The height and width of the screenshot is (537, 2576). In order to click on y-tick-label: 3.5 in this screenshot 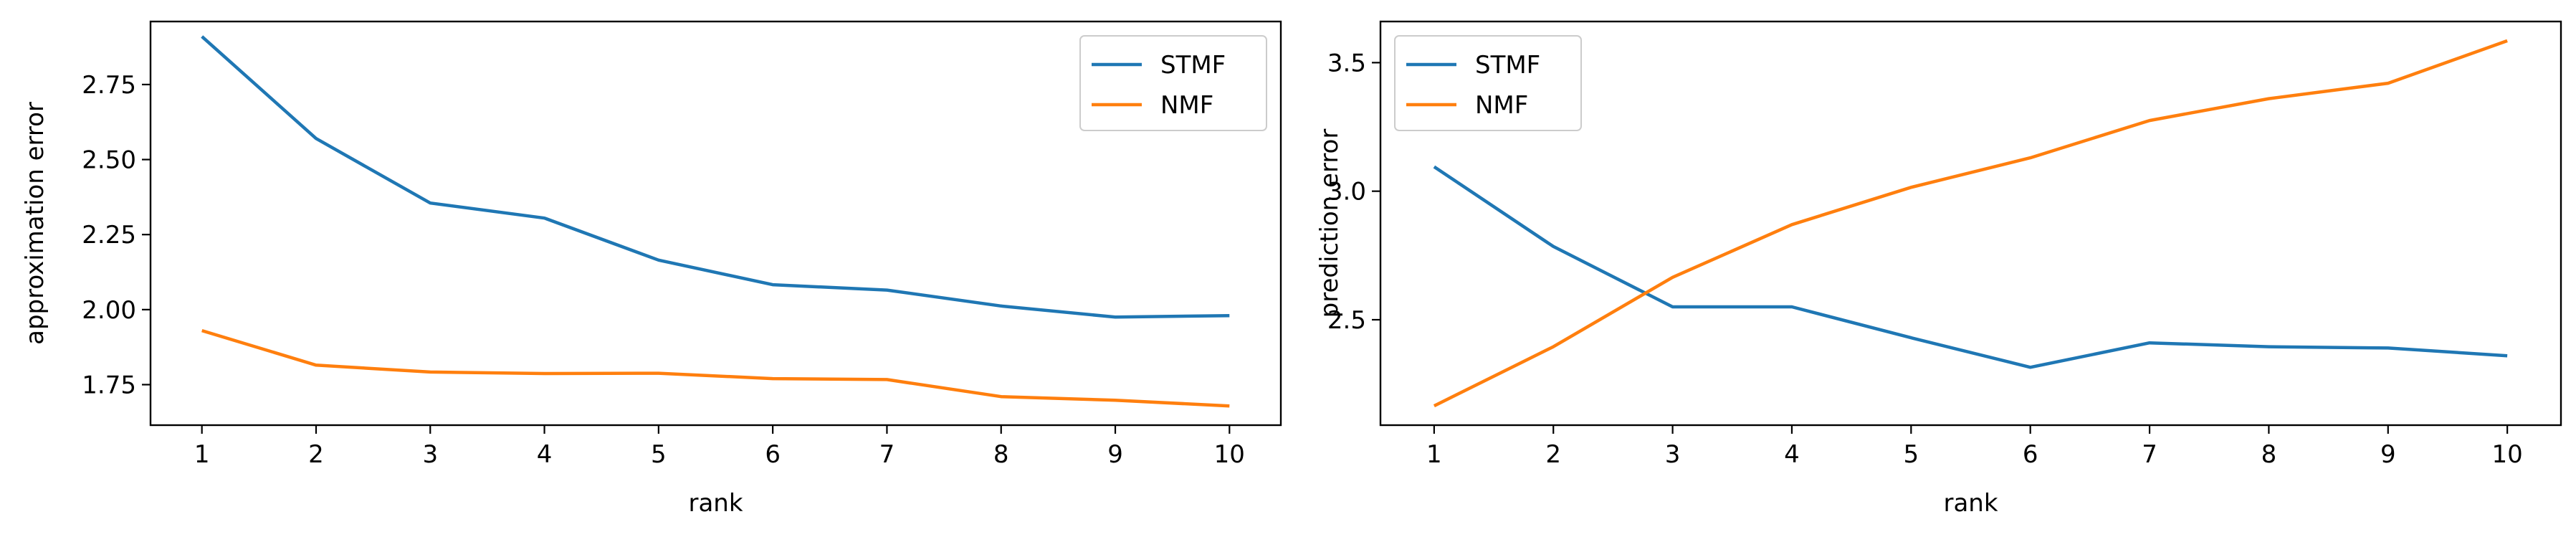, I will do `click(1346, 63)`.